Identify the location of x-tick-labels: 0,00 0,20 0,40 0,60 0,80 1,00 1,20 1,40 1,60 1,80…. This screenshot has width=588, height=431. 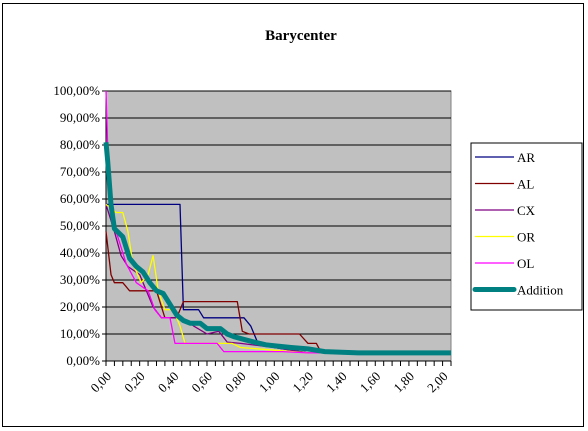
(268, 382).